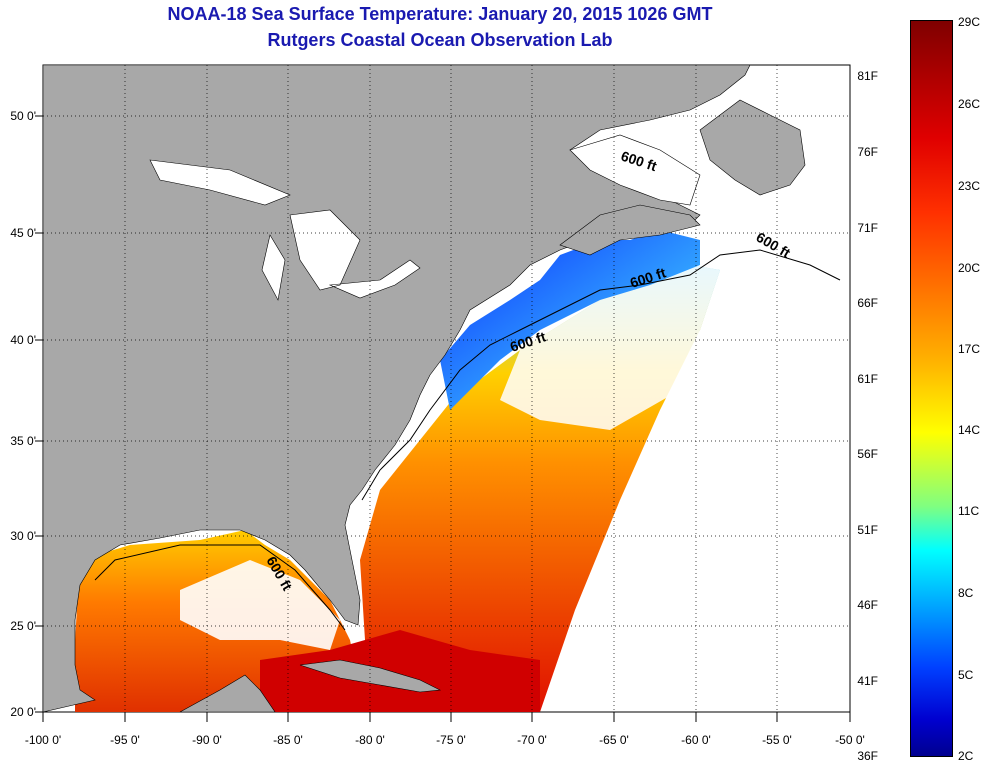 The height and width of the screenshot is (770, 984). Describe the element at coordinates (451, 740) in the screenshot. I see `lon-label: -75 0'` at that location.